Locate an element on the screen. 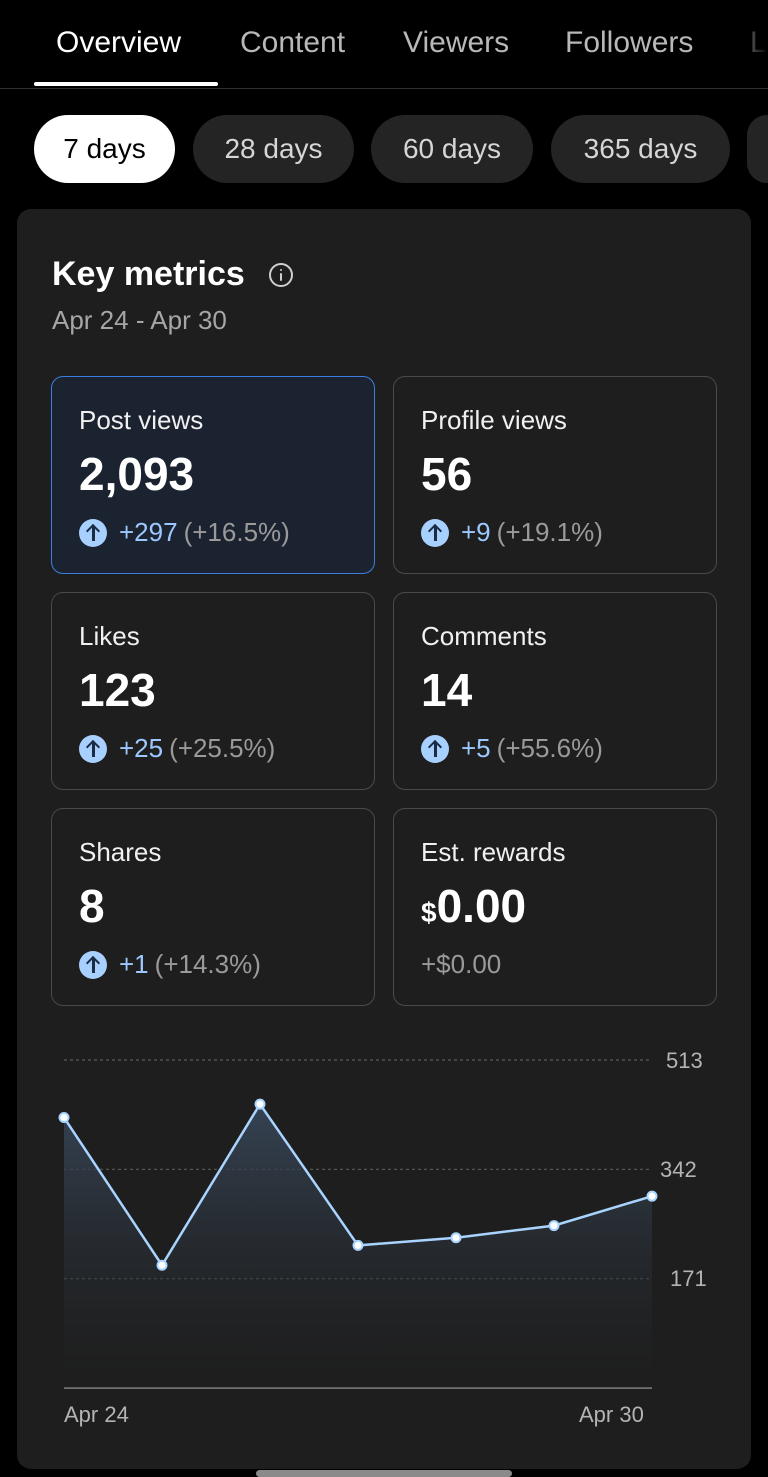 This screenshot has height=1477, width=768. info-icon is located at coordinates (281, 275).